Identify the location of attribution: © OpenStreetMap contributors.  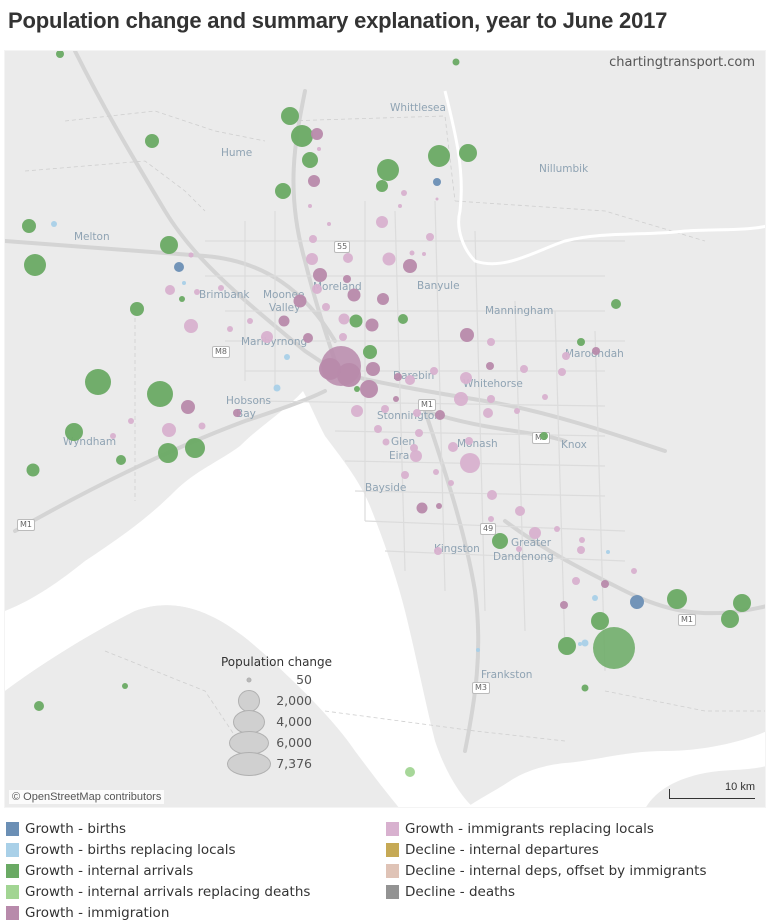
(87, 797).